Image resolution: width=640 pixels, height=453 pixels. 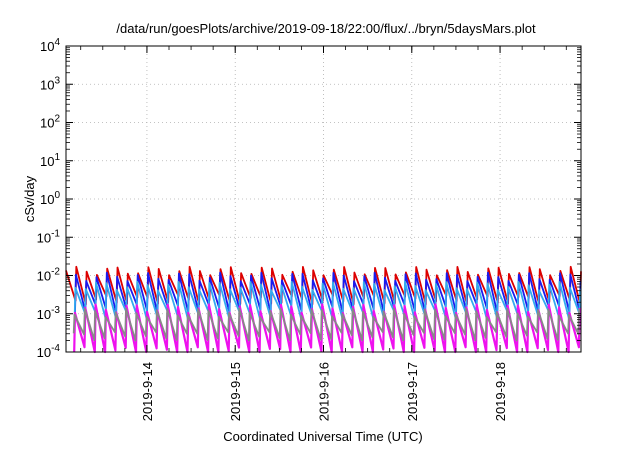 I want to click on y-tick-label: 10², so click(x=50, y=122).